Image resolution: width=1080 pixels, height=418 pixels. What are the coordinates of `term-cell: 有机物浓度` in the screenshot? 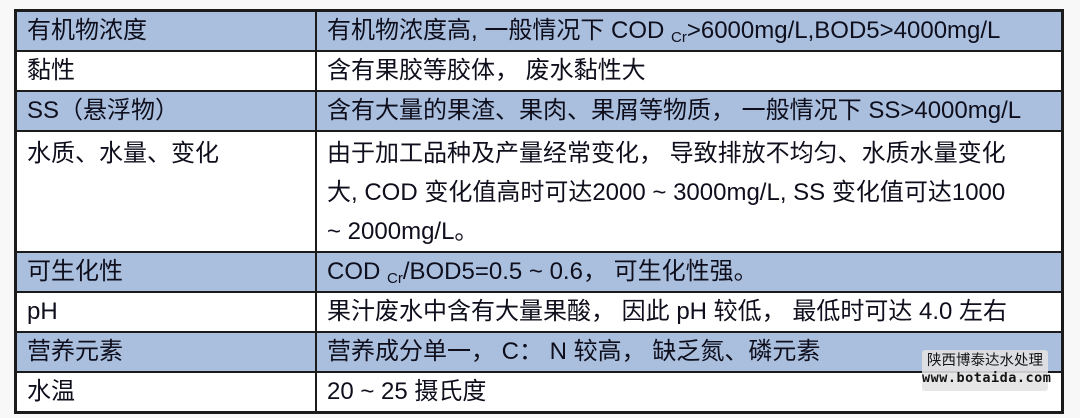 It's located at (165, 30).